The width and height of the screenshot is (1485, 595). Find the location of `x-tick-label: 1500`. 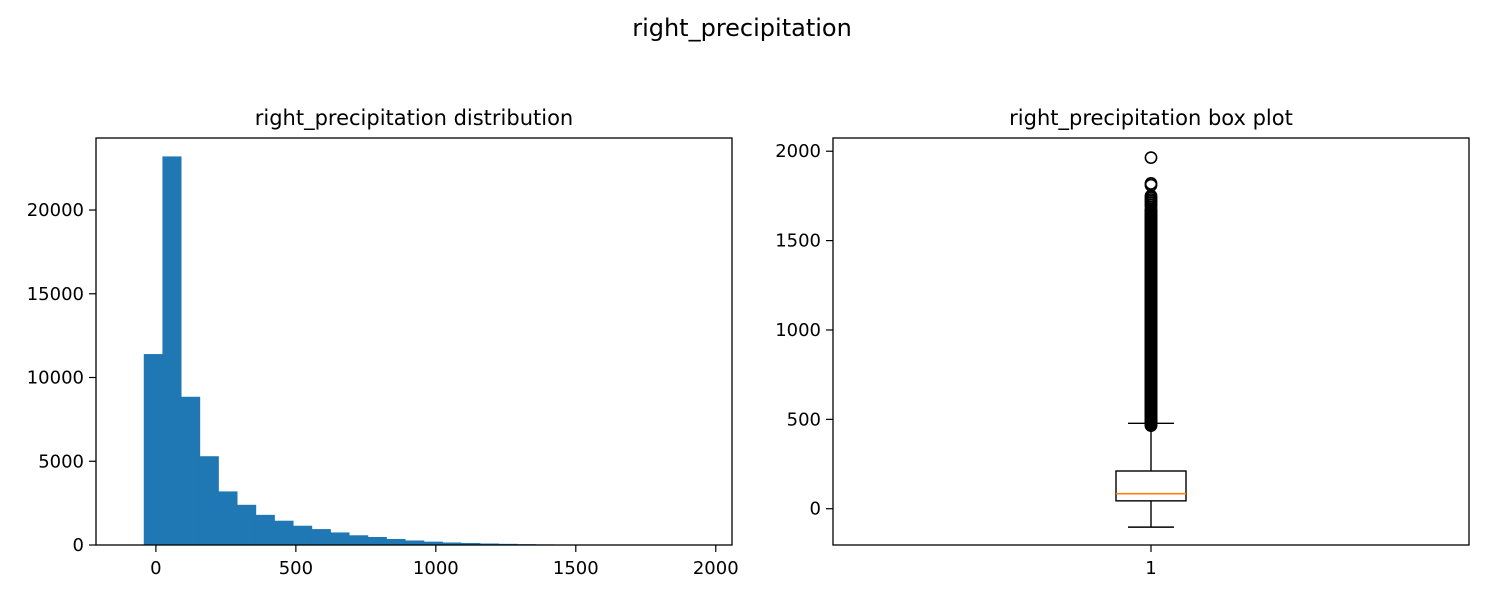

x-tick-label: 1500 is located at coordinates (576, 568).